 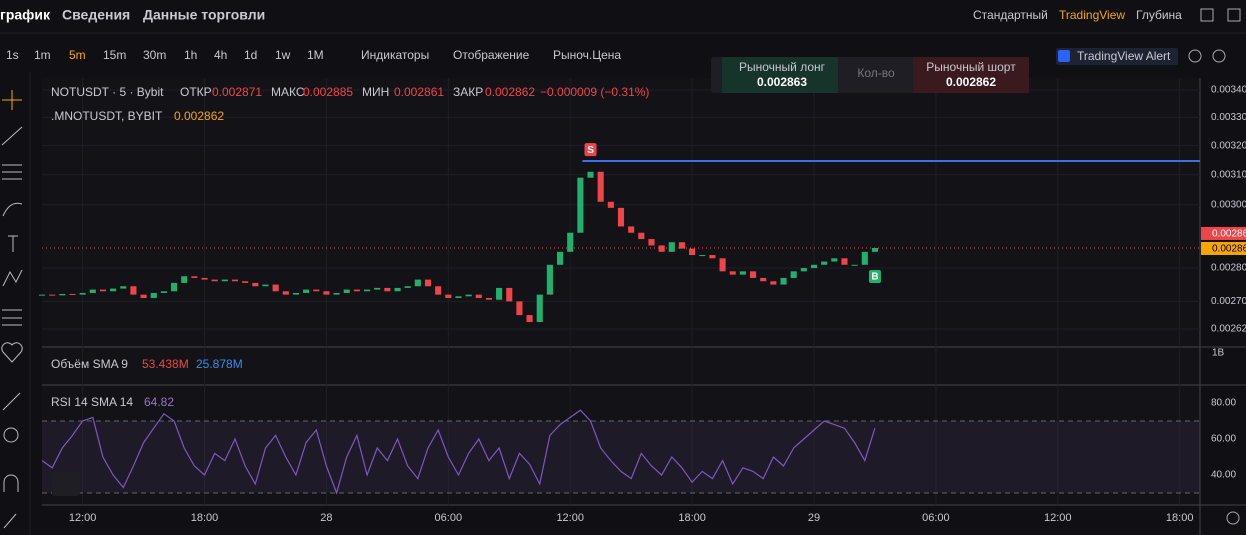 I want to click on tab: график, so click(x=25, y=15).